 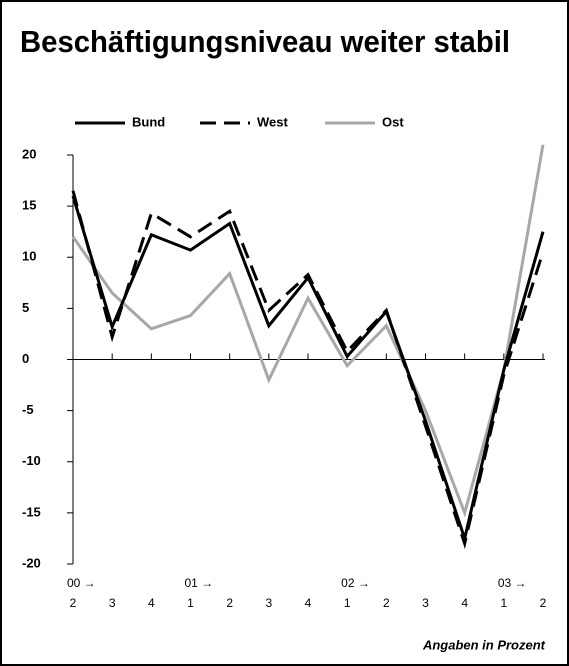 What do you see at coordinates (31, 511) in the screenshot?
I see `y-tick-label: -15` at bounding box center [31, 511].